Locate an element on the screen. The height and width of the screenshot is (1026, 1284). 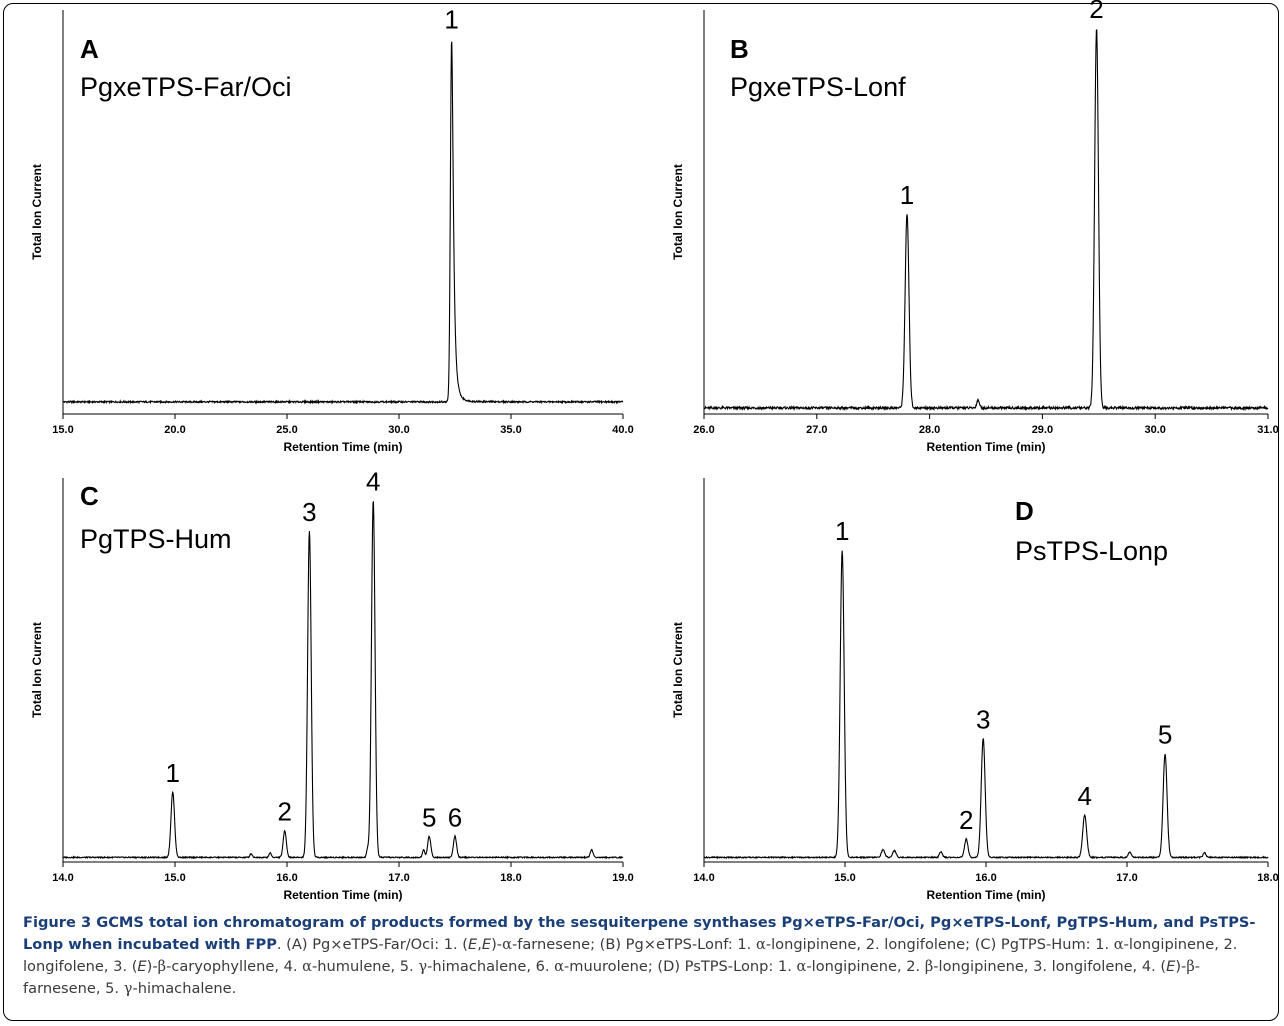
x-tick-label: 20.0 is located at coordinates (174, 430).